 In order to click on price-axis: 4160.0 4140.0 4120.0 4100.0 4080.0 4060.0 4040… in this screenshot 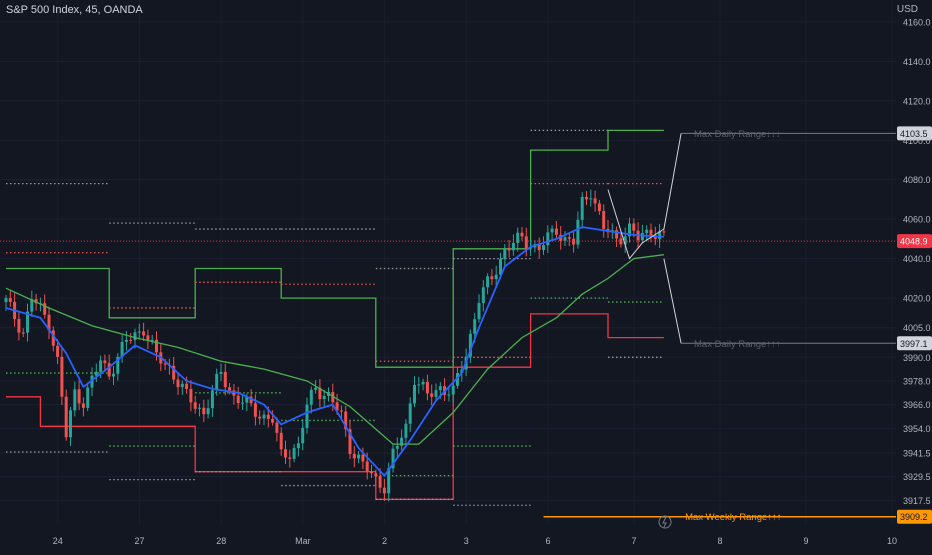, I will do `click(917, 261)`.